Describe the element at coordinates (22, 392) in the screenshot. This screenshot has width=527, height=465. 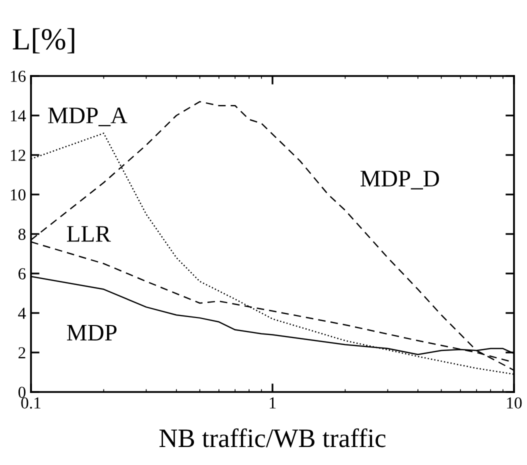
I see `y-tick-label: 0` at that location.